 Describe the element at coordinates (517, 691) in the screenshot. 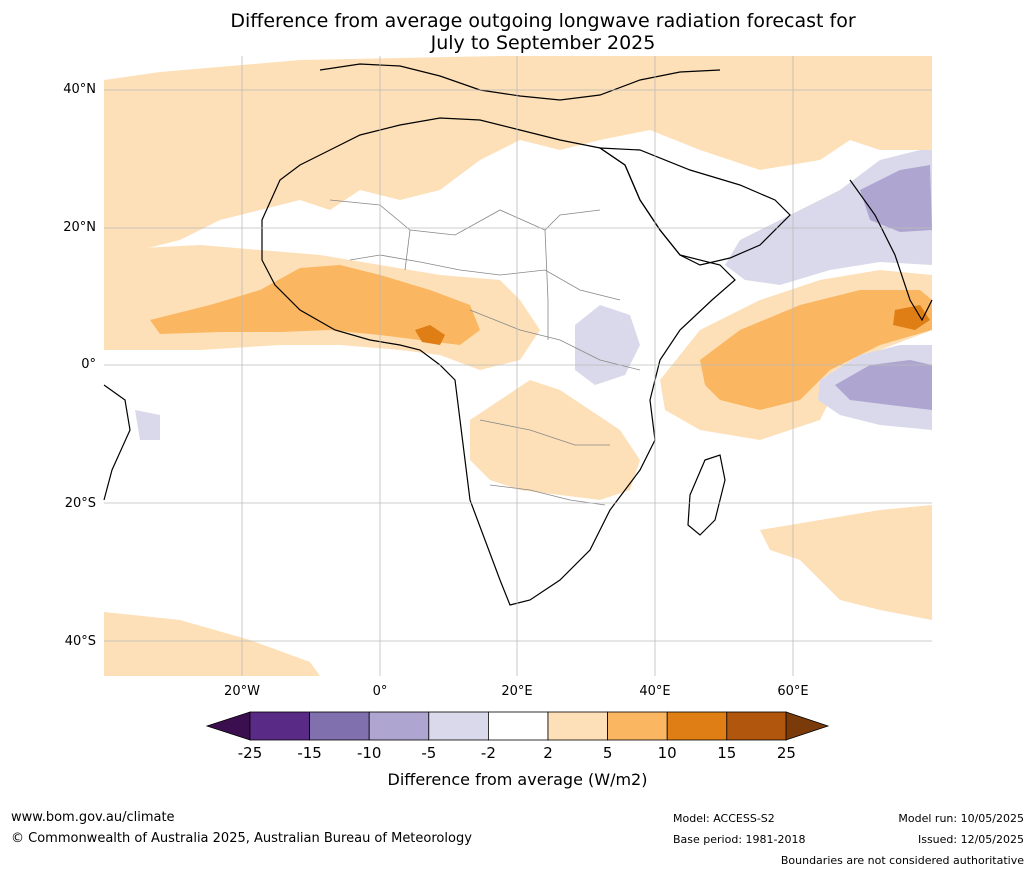

I see `lon-label-20e: 20°E` at that location.